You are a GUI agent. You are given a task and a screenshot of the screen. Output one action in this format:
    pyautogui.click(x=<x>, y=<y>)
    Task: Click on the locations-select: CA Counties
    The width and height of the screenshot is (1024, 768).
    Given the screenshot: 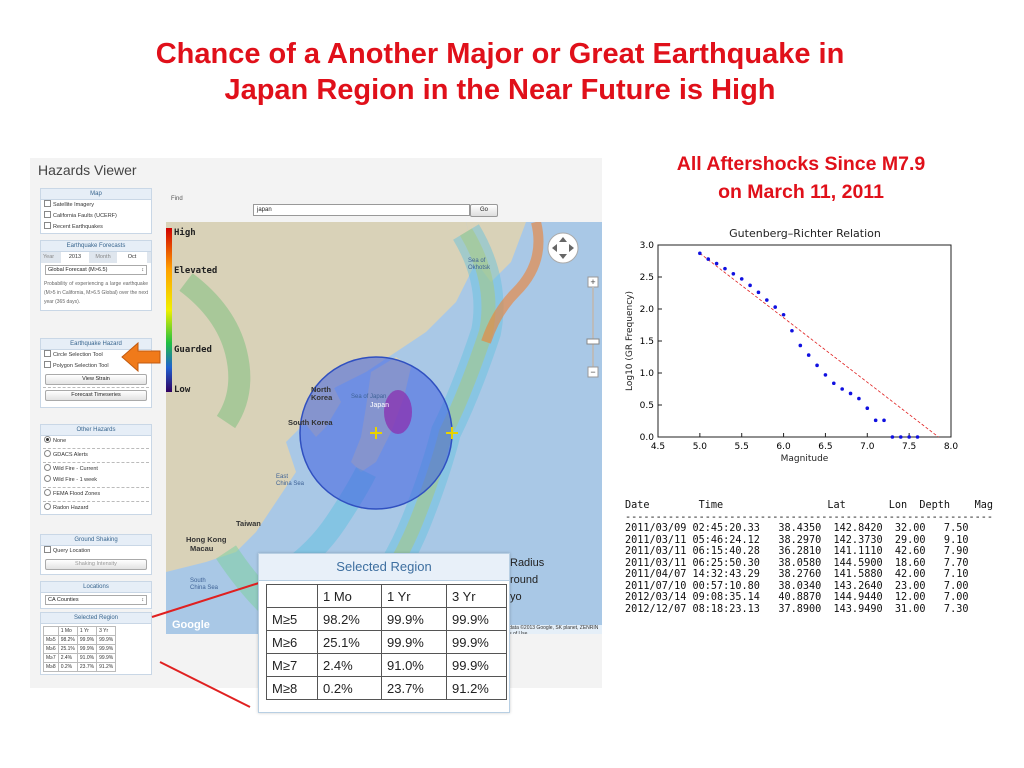 What is the action you would take?
    pyautogui.click(x=96, y=600)
    